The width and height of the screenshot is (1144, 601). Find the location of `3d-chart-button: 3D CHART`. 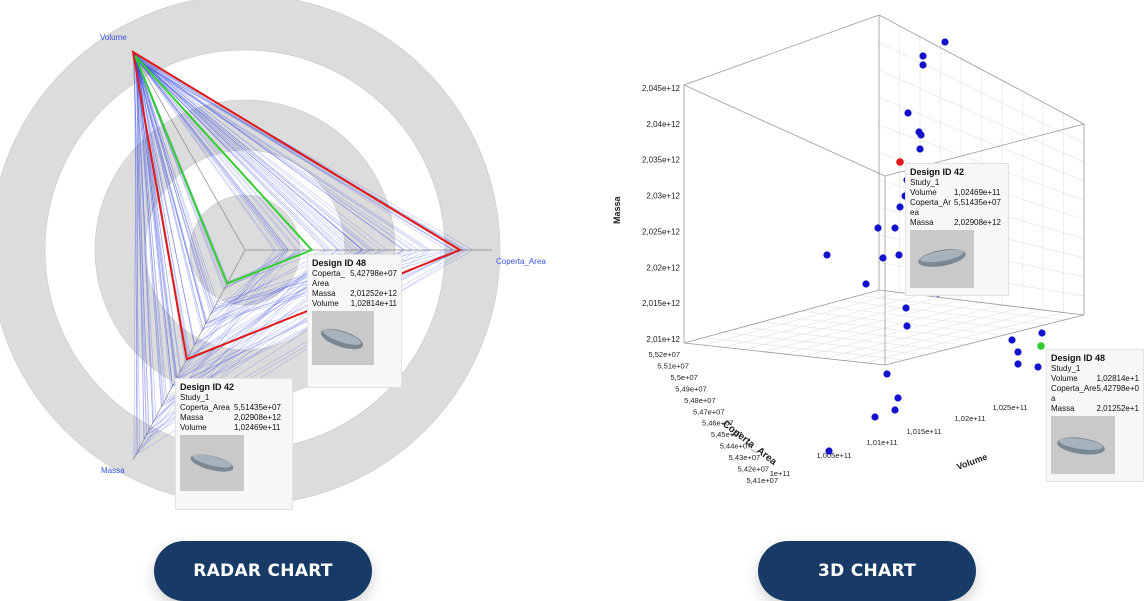

3d-chart-button: 3D CHART is located at coordinates (867, 571).